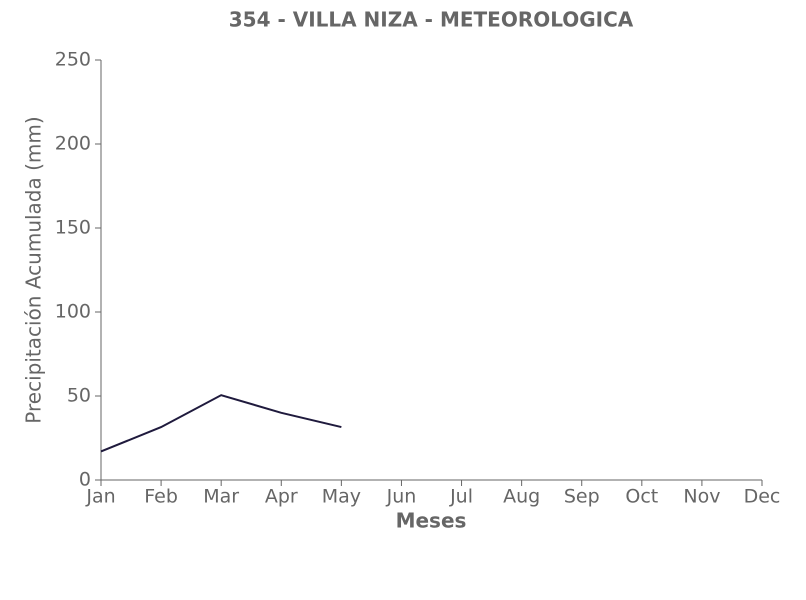 Image resolution: width=806 pixels, height=600 pixels. Describe the element at coordinates (73, 144) in the screenshot. I see `y-tick-label: 200` at that location.